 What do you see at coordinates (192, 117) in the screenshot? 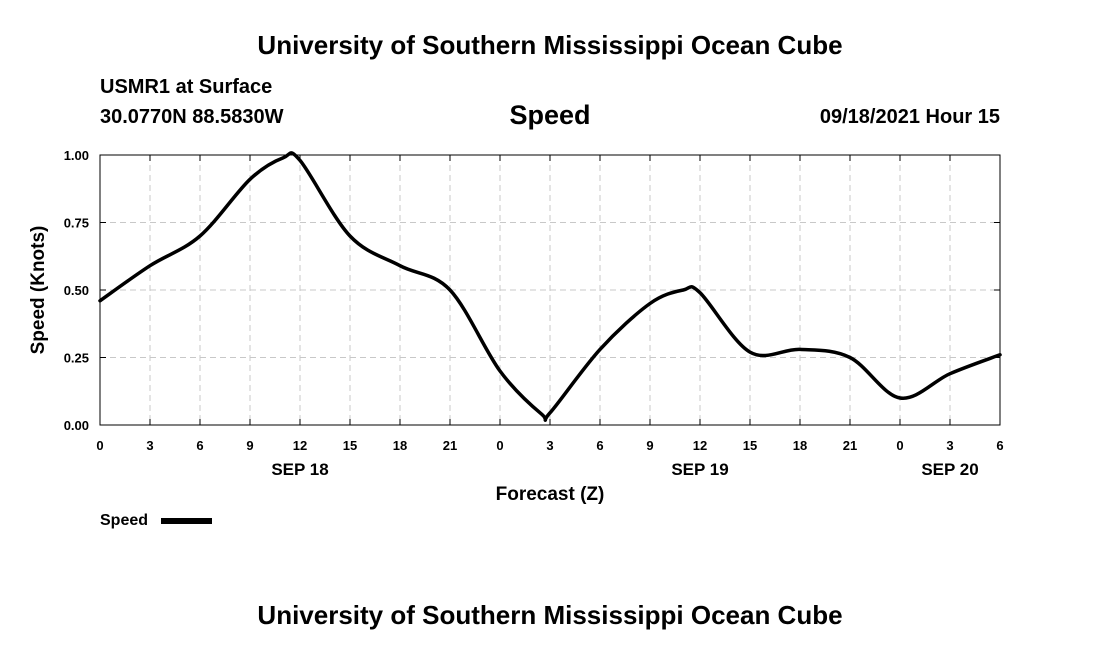
I see `coordinates-label: 30.0770N 88.5830W` at bounding box center [192, 117].